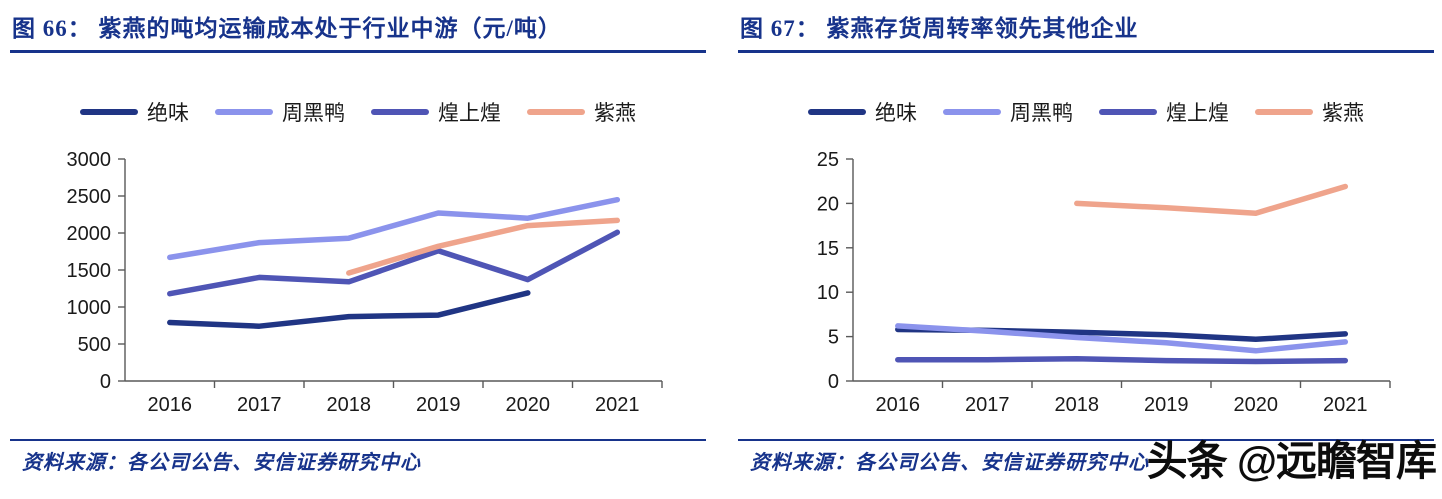  What do you see at coordinates (939, 28) in the screenshot?
I see `figure-title: 图 67： 紫燕存货周转率领先其他企业` at bounding box center [939, 28].